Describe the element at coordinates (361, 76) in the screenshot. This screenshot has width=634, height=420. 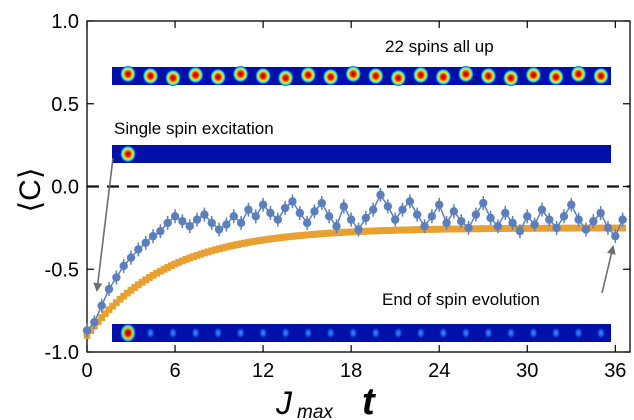
I see `inset-22-spins-all-up` at that location.